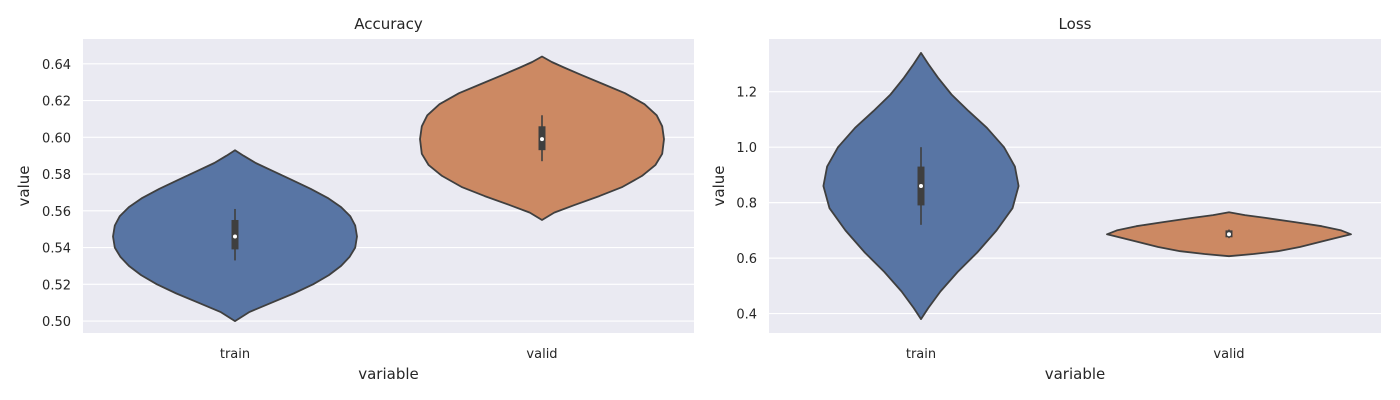 Image resolution: width=1400 pixels, height=400 pixels. Describe the element at coordinates (56, 285) in the screenshot. I see `y-tick-label-accuracy: 0.52` at that location.